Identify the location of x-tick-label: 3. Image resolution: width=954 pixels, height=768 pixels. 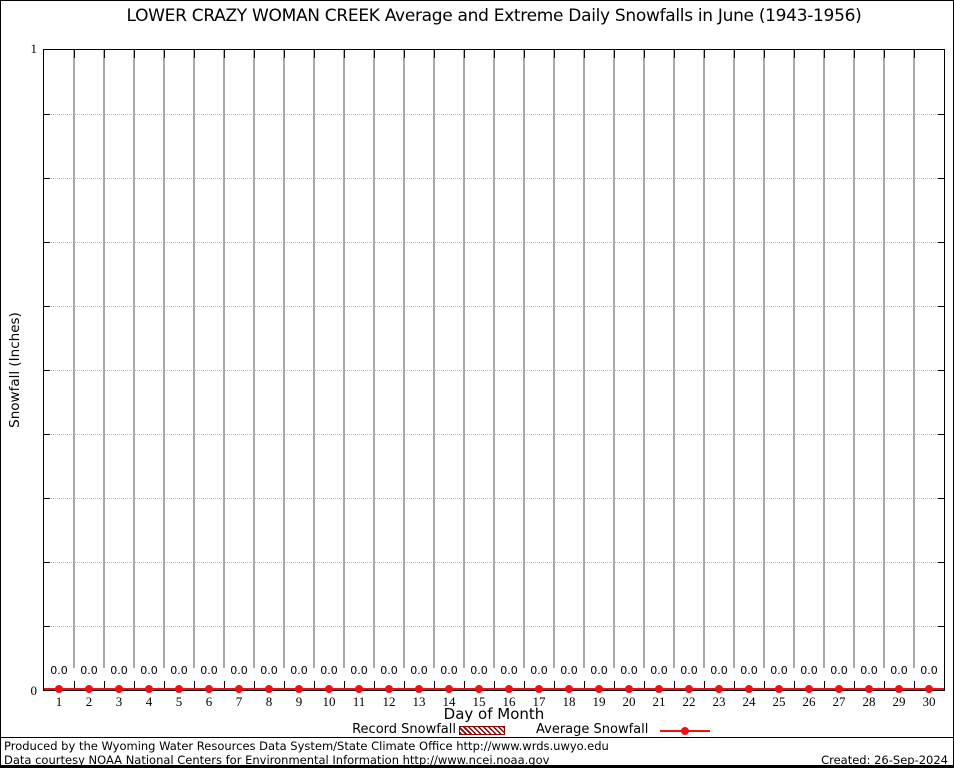
(119, 701).